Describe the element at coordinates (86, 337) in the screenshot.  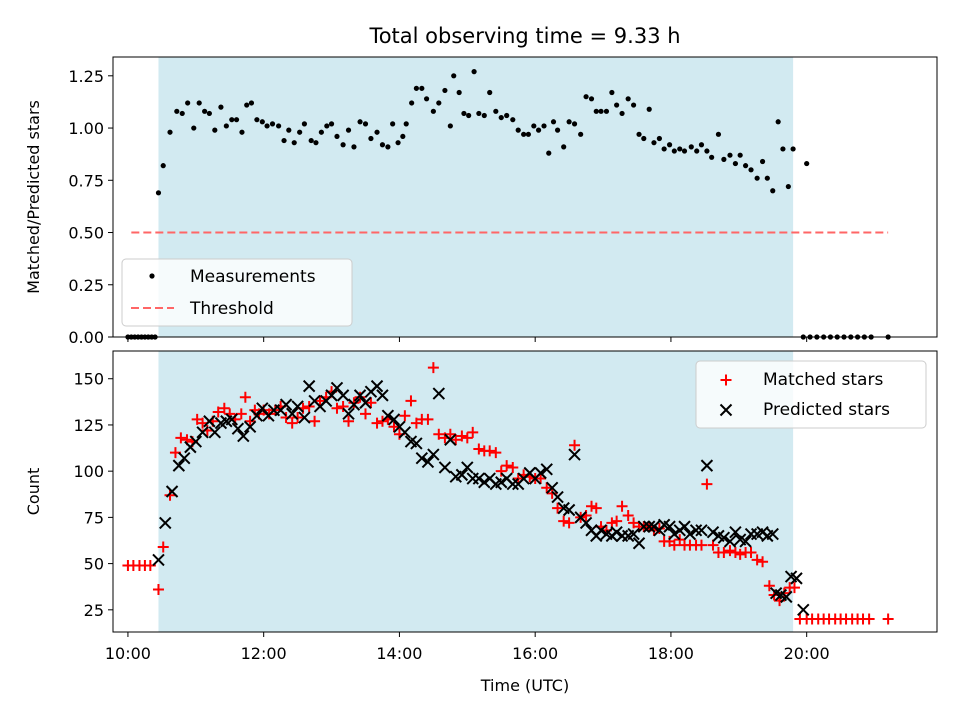
I see `top-ytick-label: 0.00` at that location.